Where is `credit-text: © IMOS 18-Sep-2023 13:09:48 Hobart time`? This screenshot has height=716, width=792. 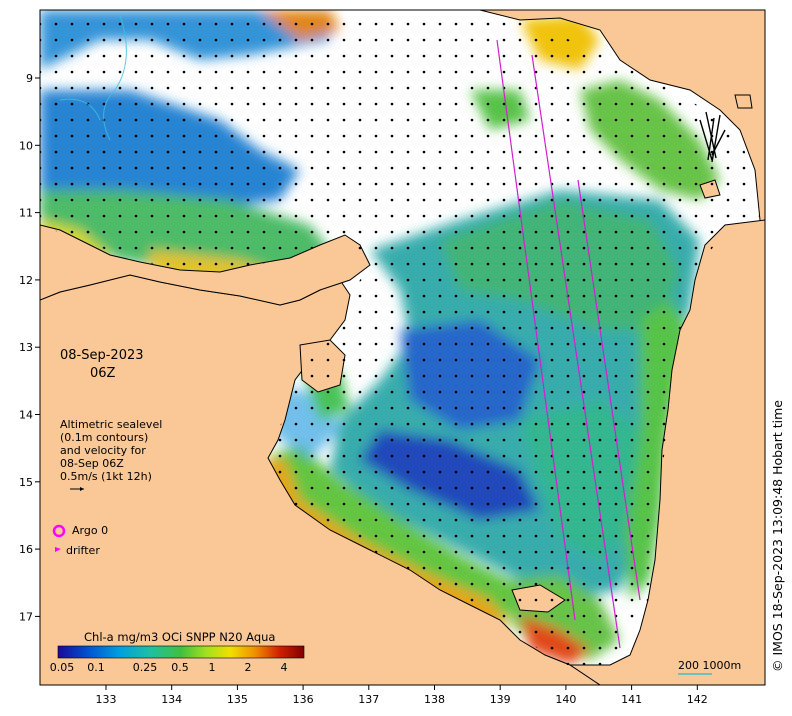 credit-text: © IMOS 18-Sep-2023 13:09:48 Hobart time is located at coordinates (777, 536).